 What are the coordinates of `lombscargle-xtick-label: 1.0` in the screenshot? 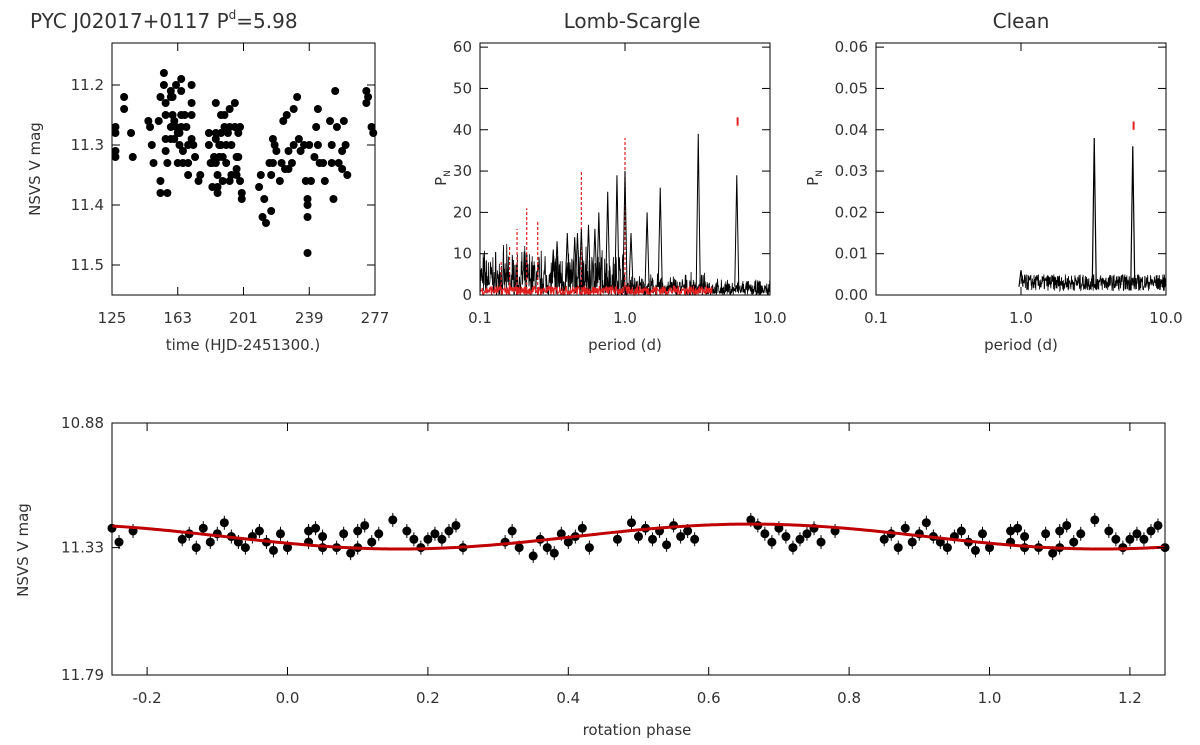 It's located at (625, 318).